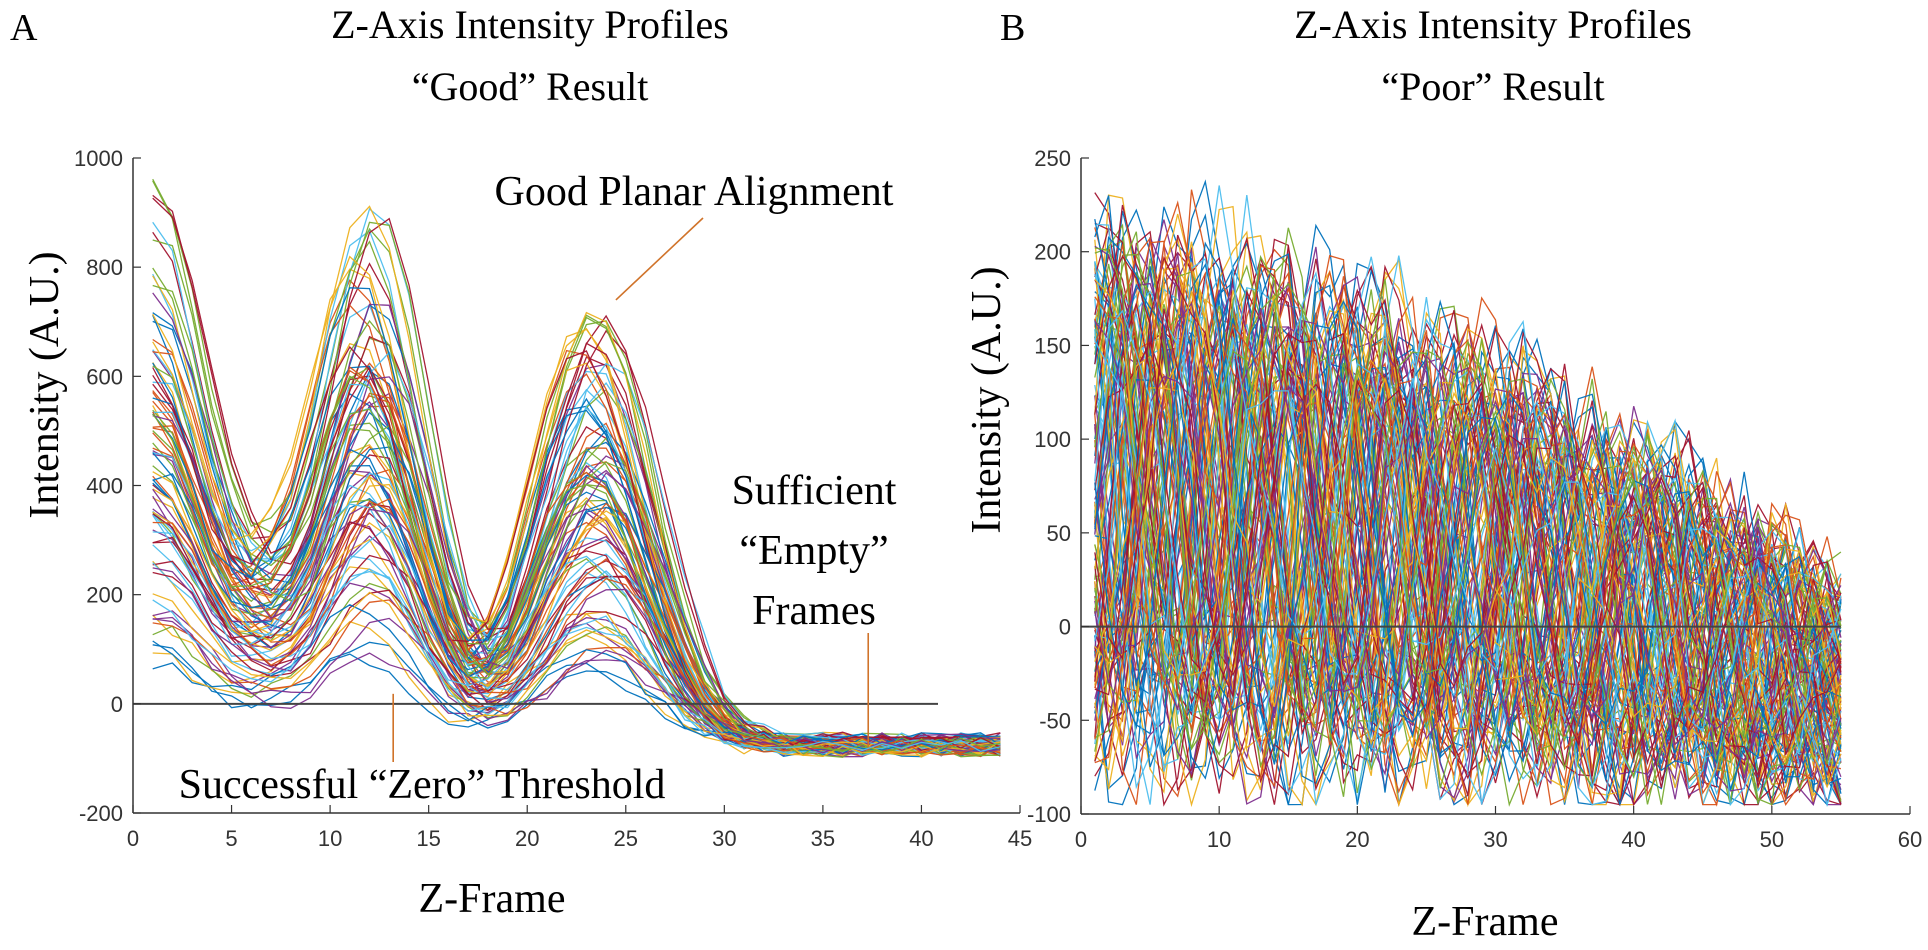  I want to click on x-tick-label: 15, so click(428, 838).